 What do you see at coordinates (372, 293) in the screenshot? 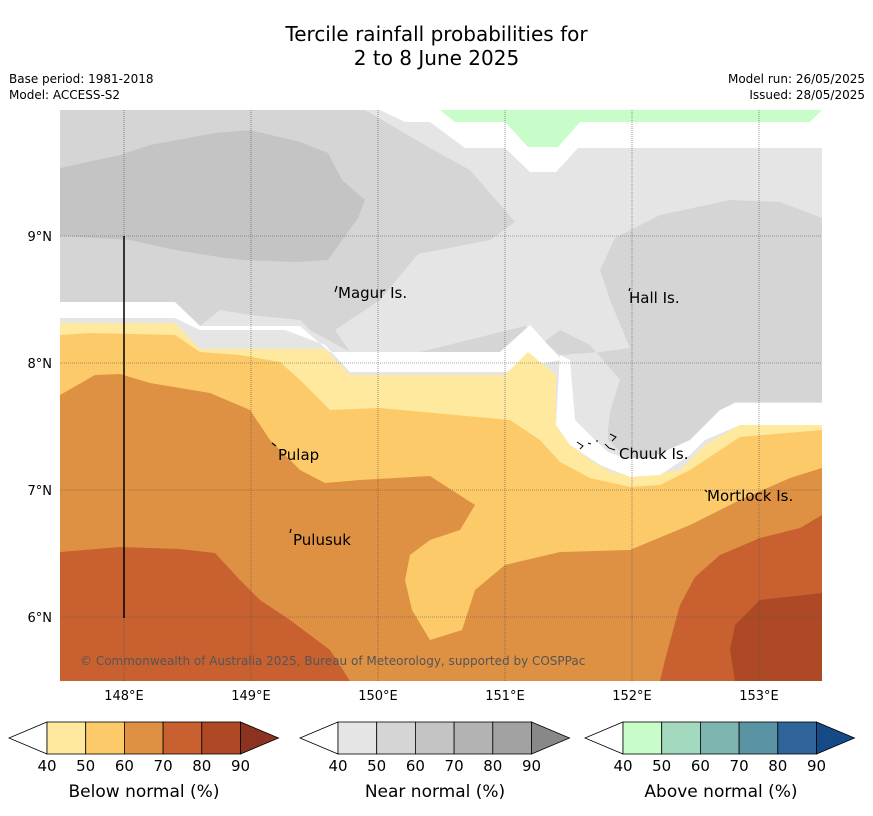
I see `place-label-magur: Magur Is.` at bounding box center [372, 293].